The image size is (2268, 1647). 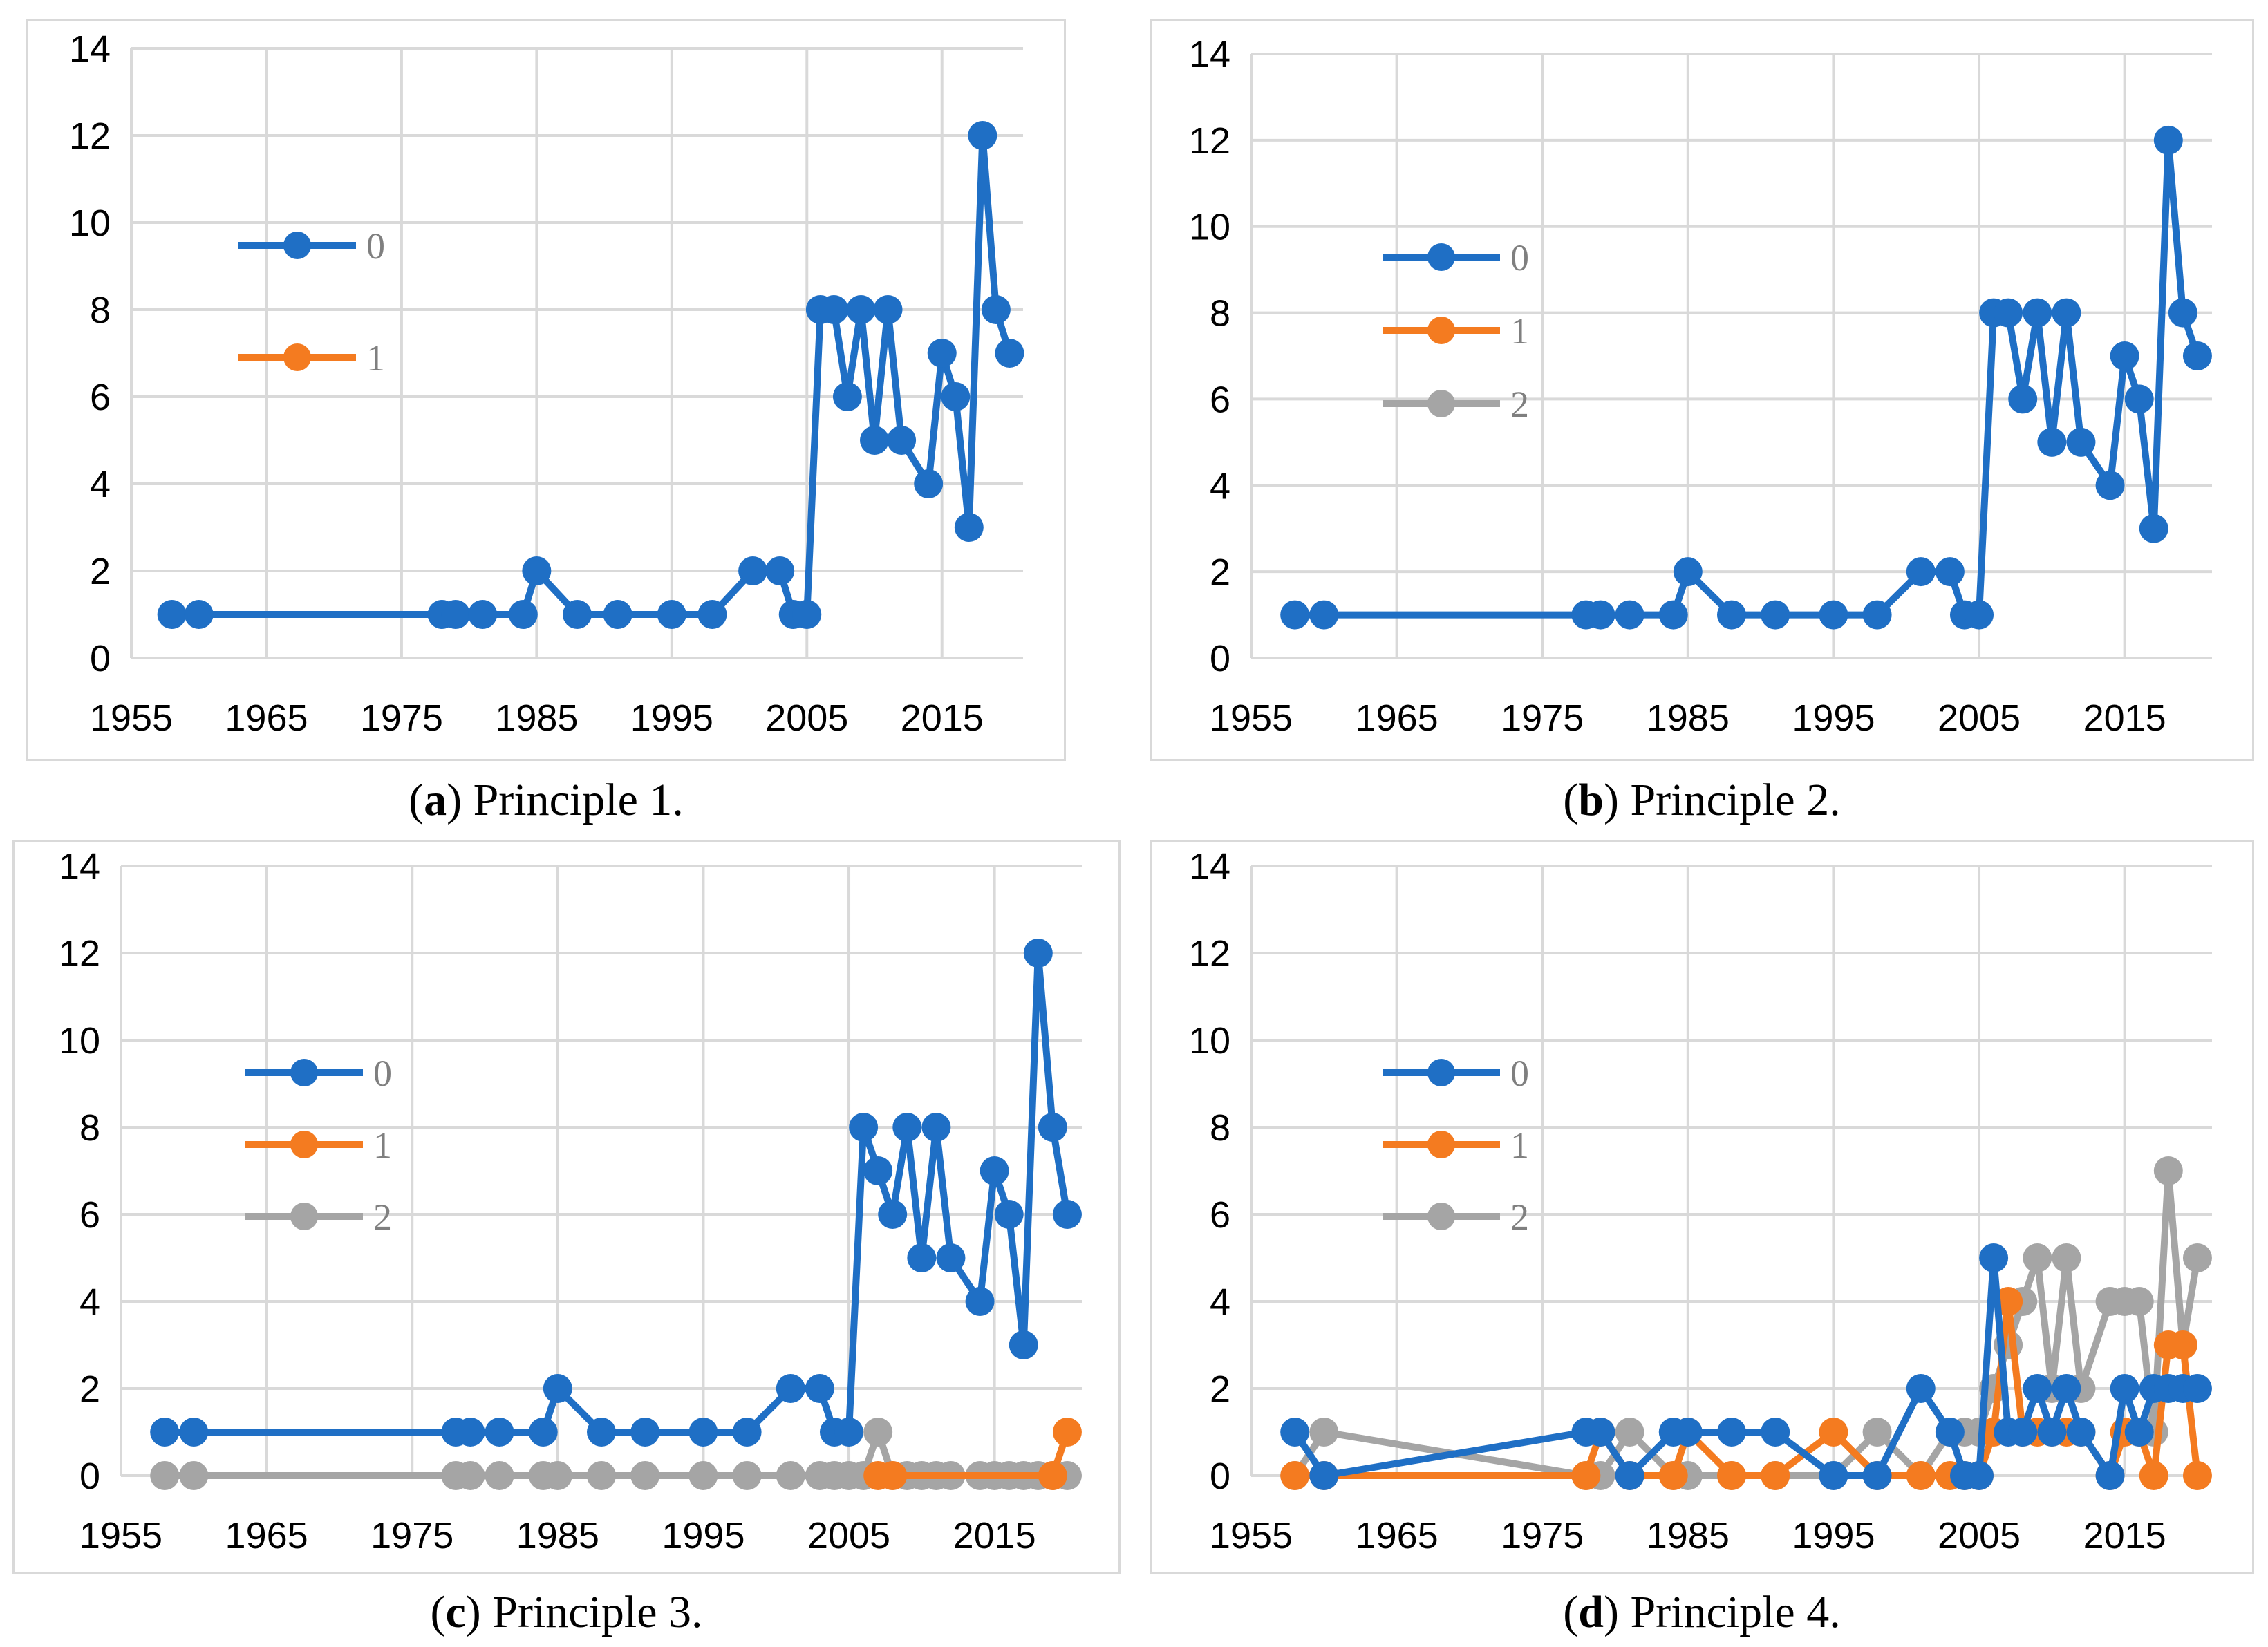 I want to click on panel-b-legend-0-marker, so click(x=1441, y=257).